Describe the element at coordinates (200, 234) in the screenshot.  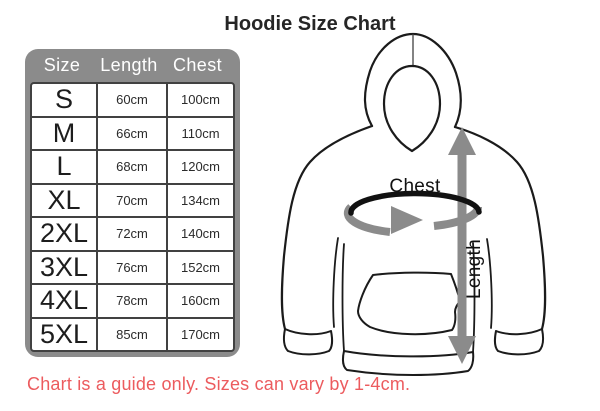
I see `table-row-chest: 140cm` at that location.